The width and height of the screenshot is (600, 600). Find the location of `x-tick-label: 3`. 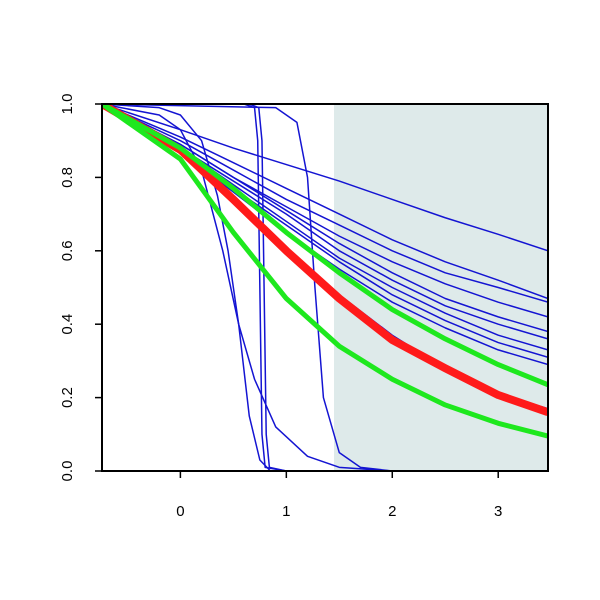

x-tick-label: 3 is located at coordinates (498, 511).